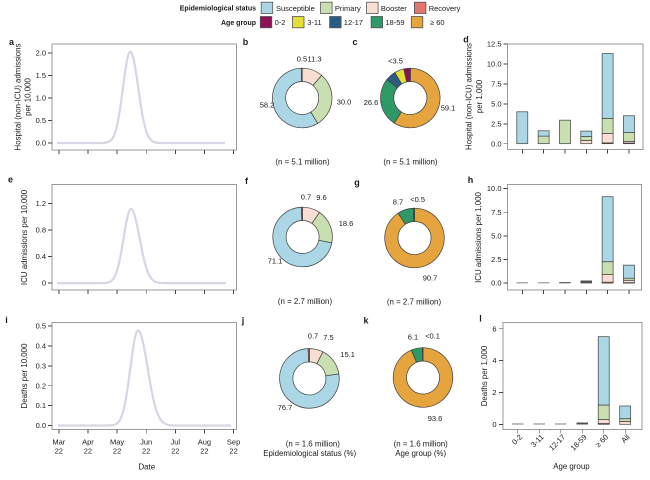 This screenshot has height=480, width=650. I want to click on svg-text: 12.5, so click(494, 44).